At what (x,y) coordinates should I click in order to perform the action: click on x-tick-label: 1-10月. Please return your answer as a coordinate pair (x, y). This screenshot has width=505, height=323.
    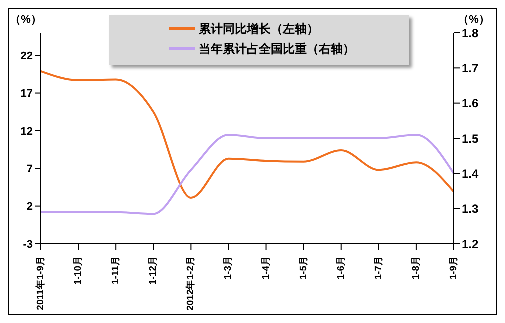
    Looking at the image, I should click on (78, 271).